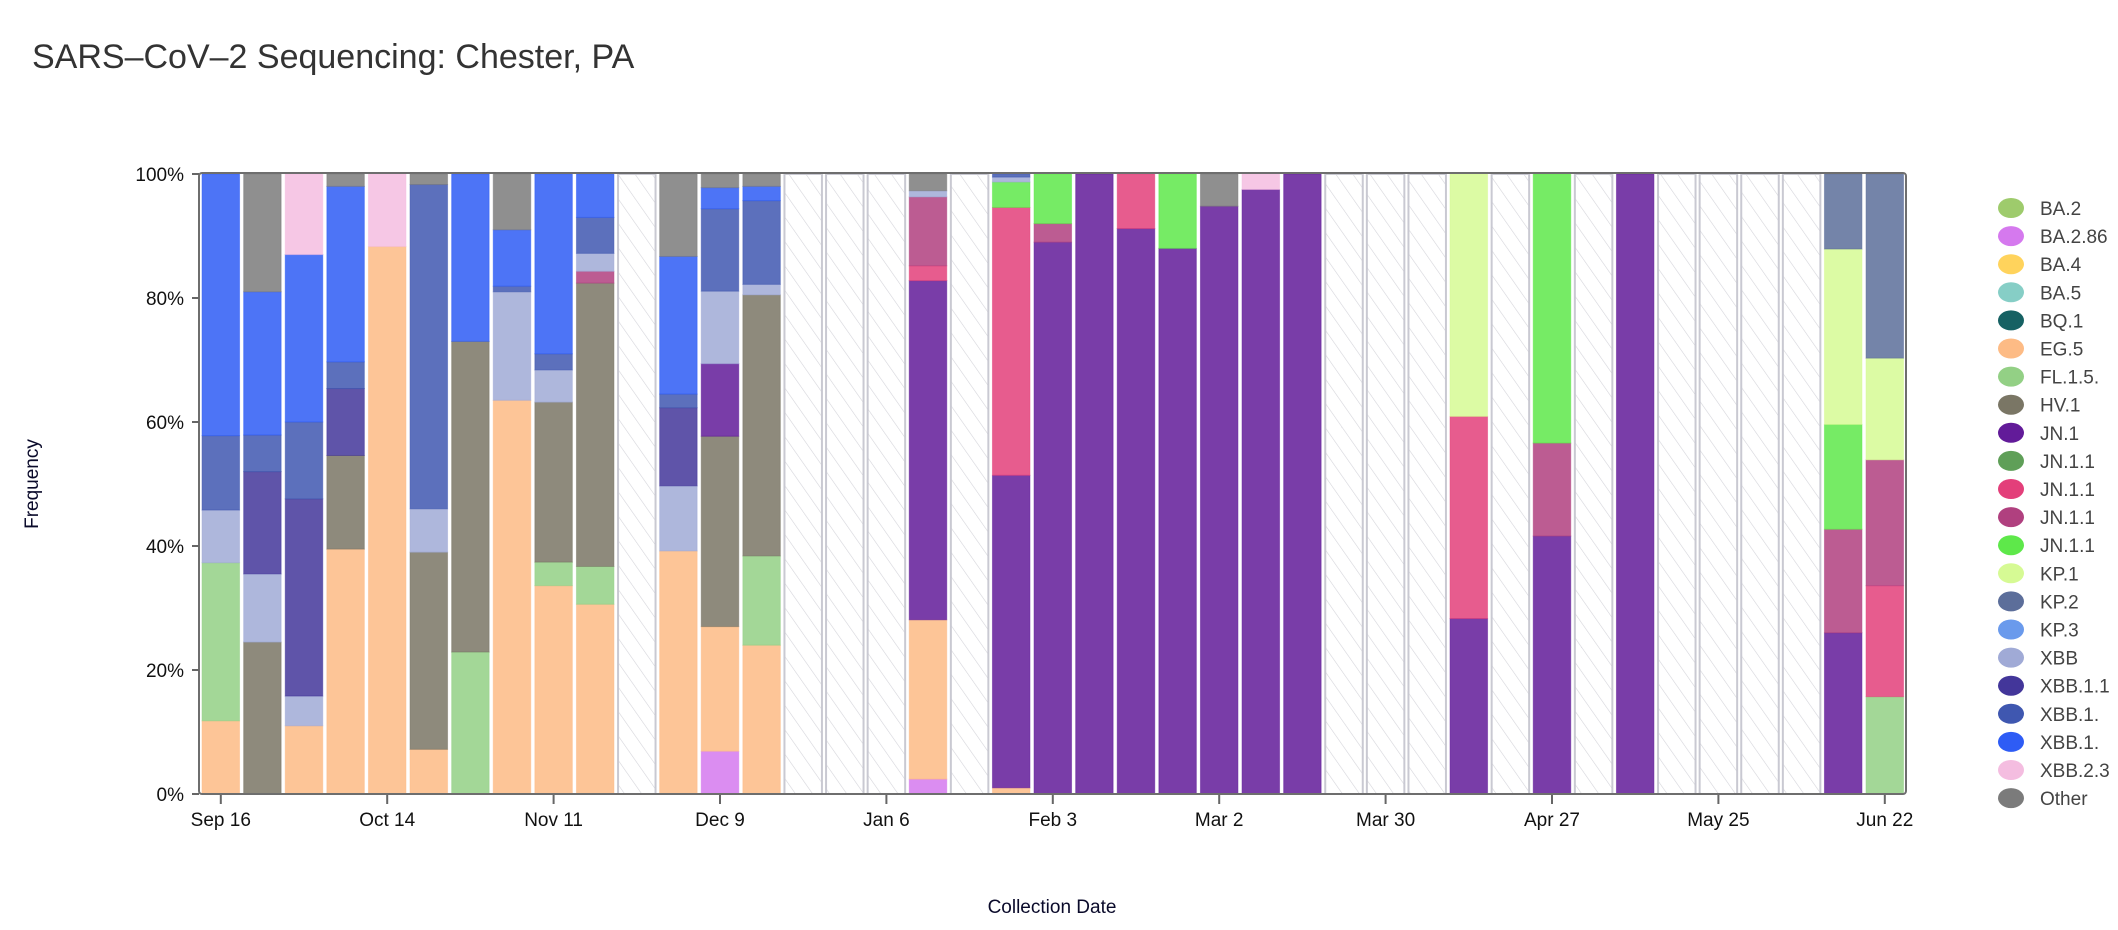 This screenshot has width=2118, height=930. Describe the element at coordinates (2054, 771) in the screenshot. I see `legend-item: XBB.2.3` at that location.